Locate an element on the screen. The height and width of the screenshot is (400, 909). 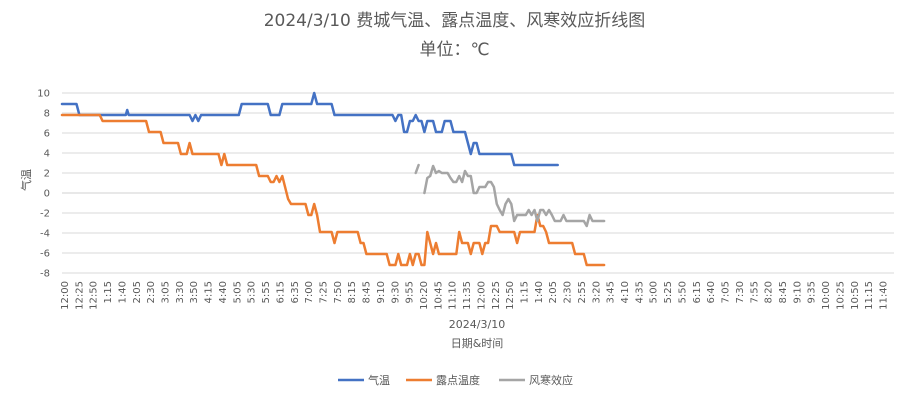
legend-label: 露点温度 is located at coordinates (458, 380).